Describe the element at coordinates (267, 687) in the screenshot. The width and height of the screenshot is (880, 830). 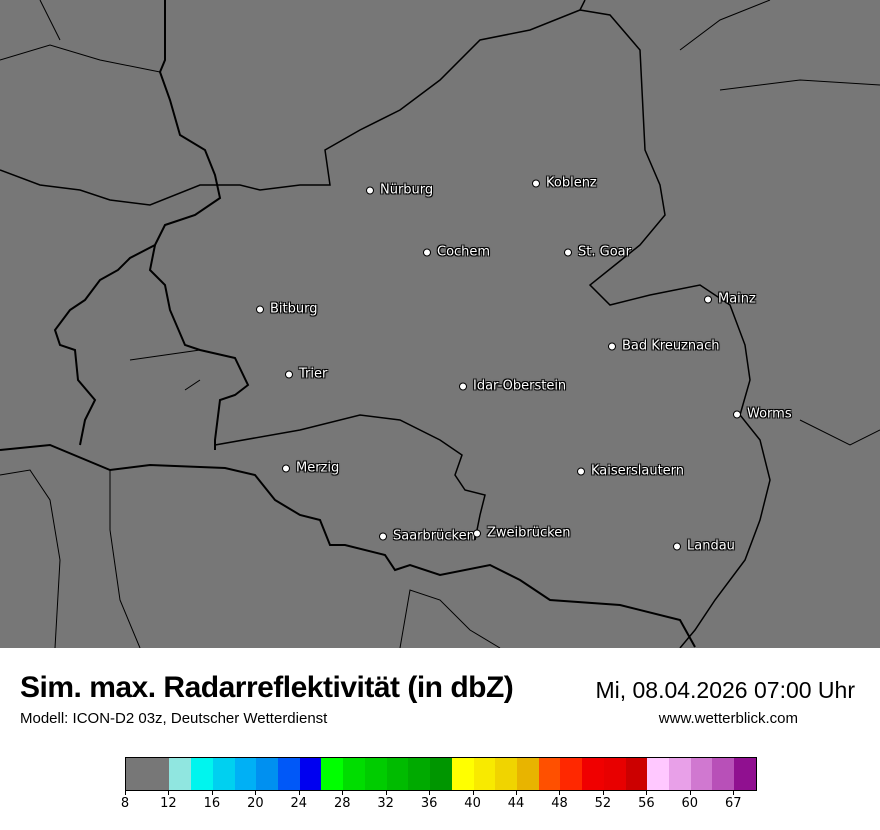
I see `map-title: Sim. max. Radarreflektivität (in dbZ)` at that location.